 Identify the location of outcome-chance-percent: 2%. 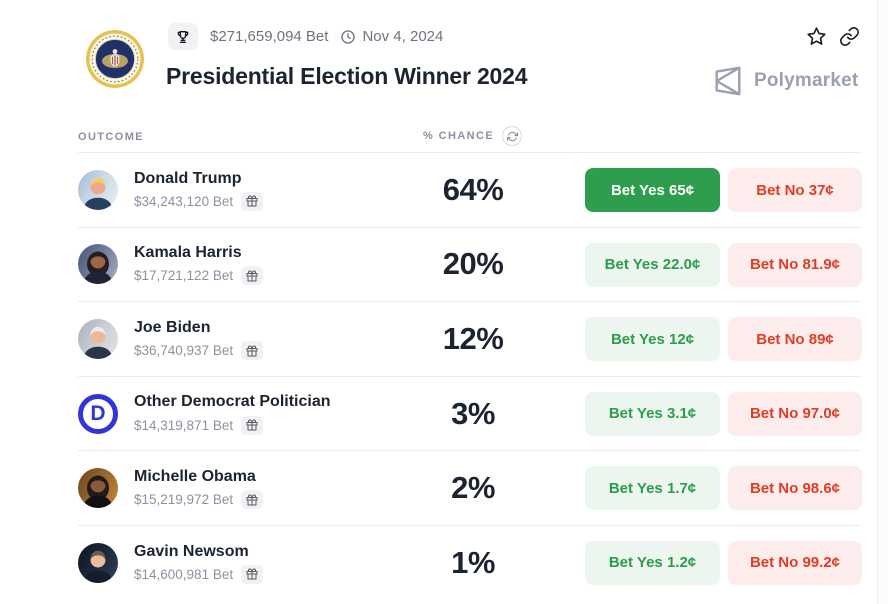
(473, 488).